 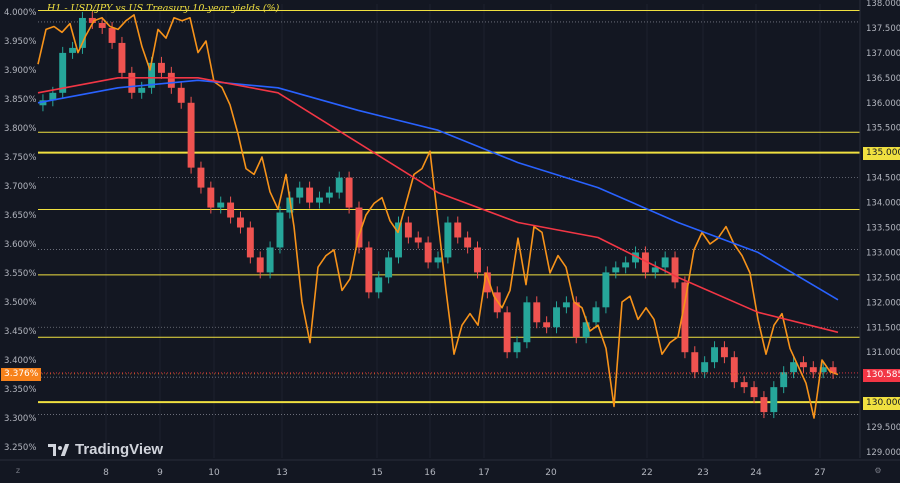 What do you see at coordinates (883, 179) in the screenshot?
I see `right-axis-tick: 134.500` at bounding box center [883, 179].